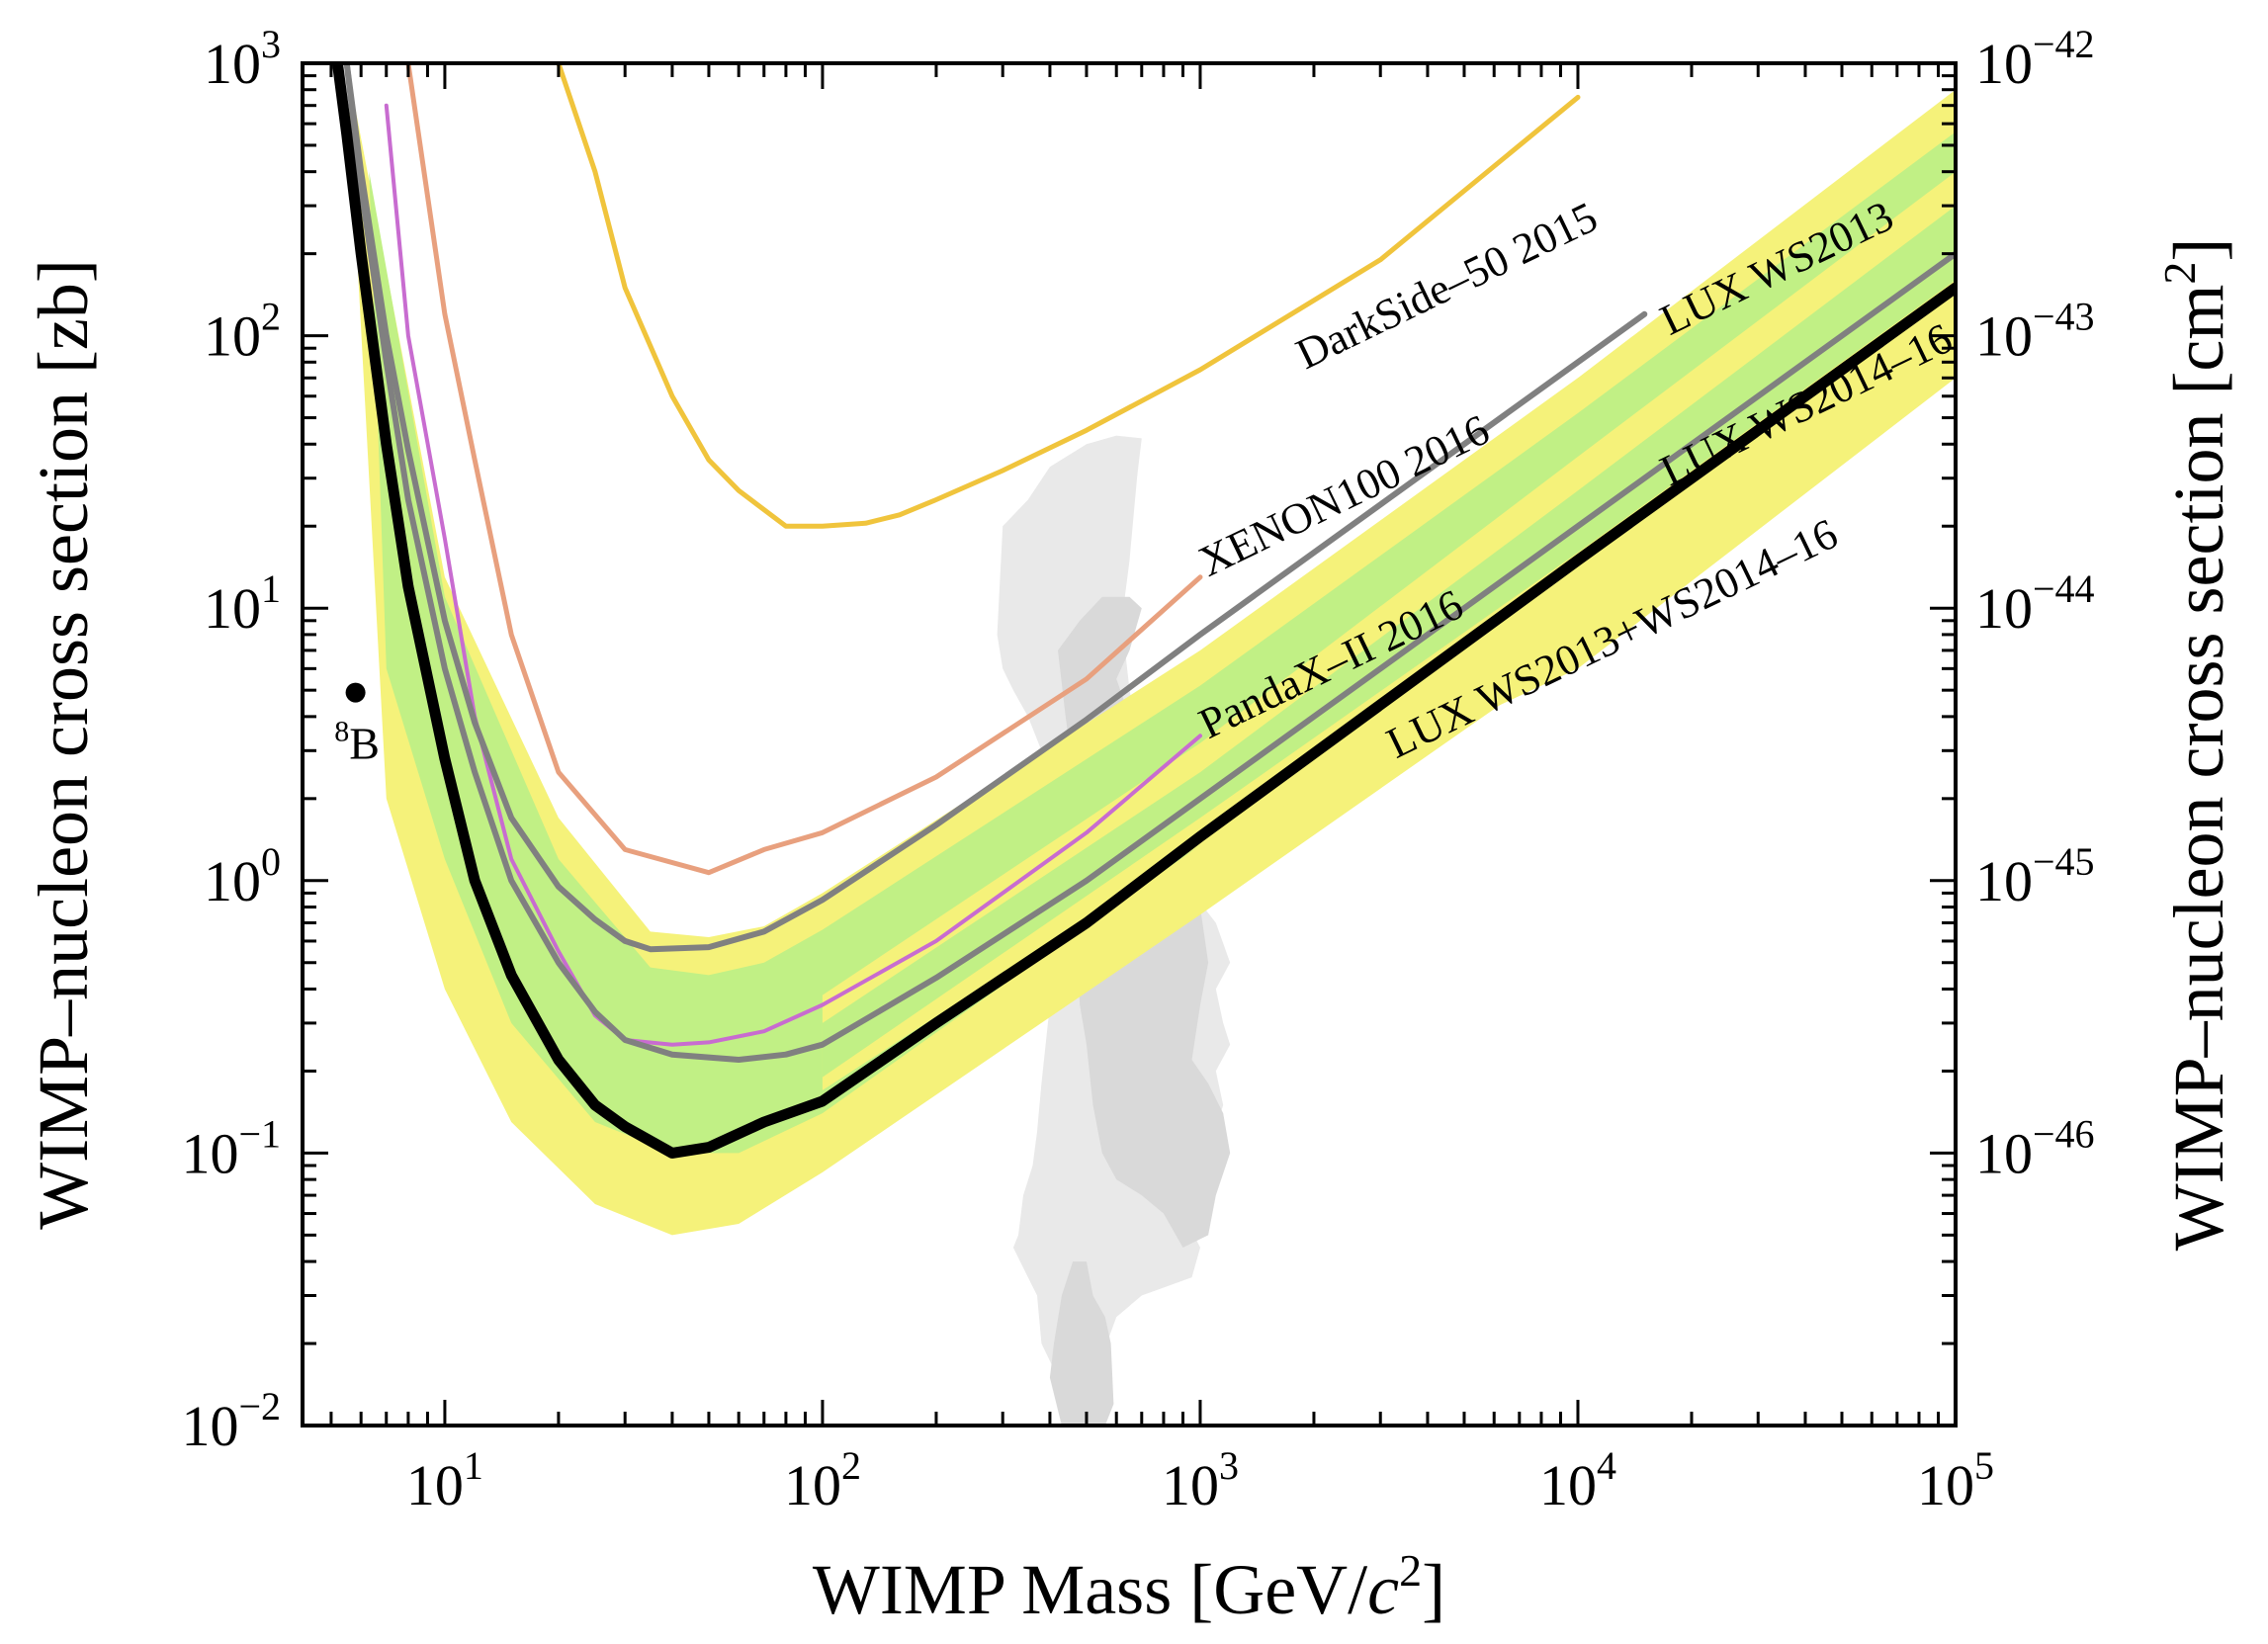 The image size is (2268, 1644). What do you see at coordinates (260, 1133) in the screenshot?
I see `y-tick-label-exp: −1` at bounding box center [260, 1133].